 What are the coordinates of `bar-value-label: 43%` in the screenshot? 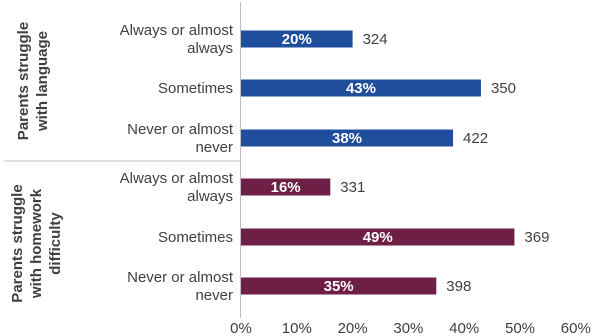 It's located at (361, 88).